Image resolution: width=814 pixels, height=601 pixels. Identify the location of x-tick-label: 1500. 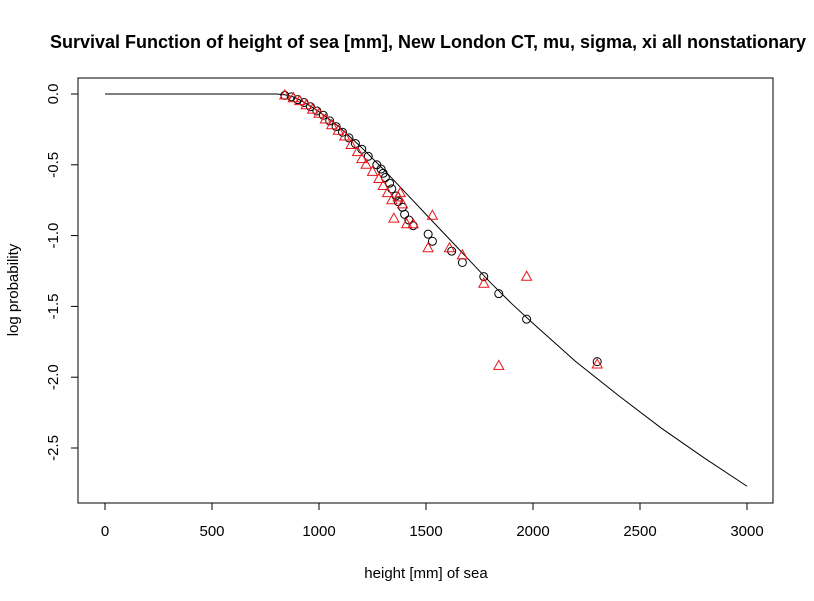
(425, 531).